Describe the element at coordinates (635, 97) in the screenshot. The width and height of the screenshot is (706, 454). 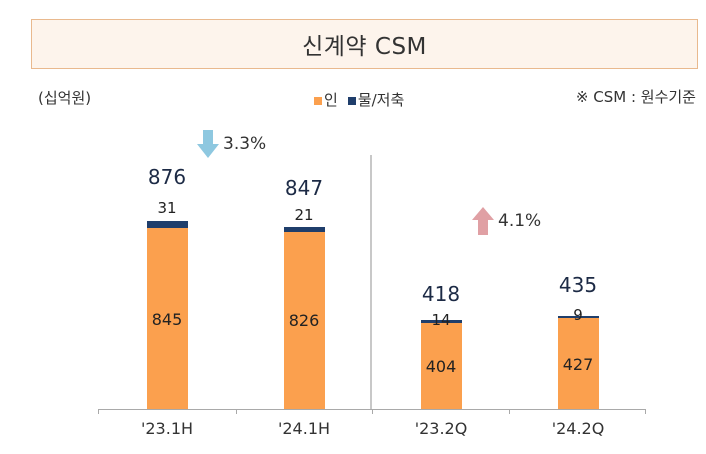
I see `note-label: ※ CSM : 원수기준` at that location.